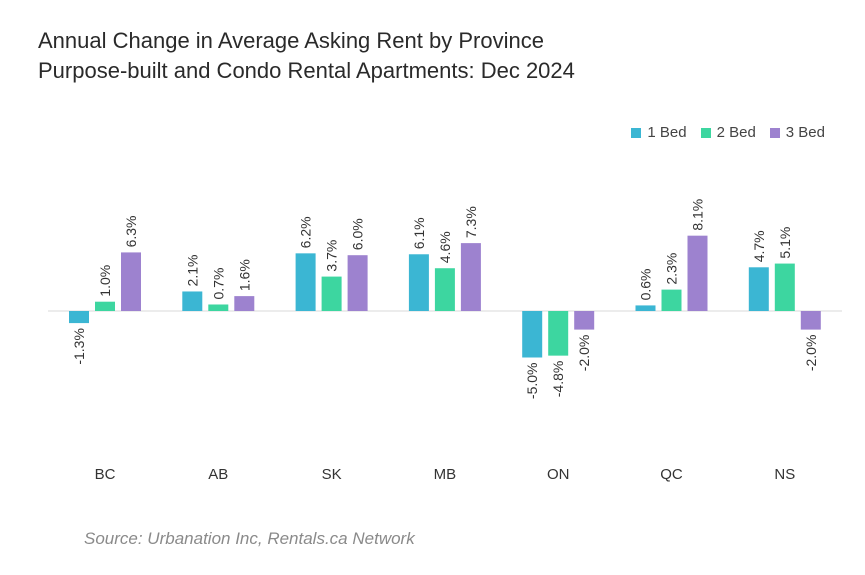  Describe the element at coordinates (218, 307) in the screenshot. I see `bar-ab-2-bed` at that location.